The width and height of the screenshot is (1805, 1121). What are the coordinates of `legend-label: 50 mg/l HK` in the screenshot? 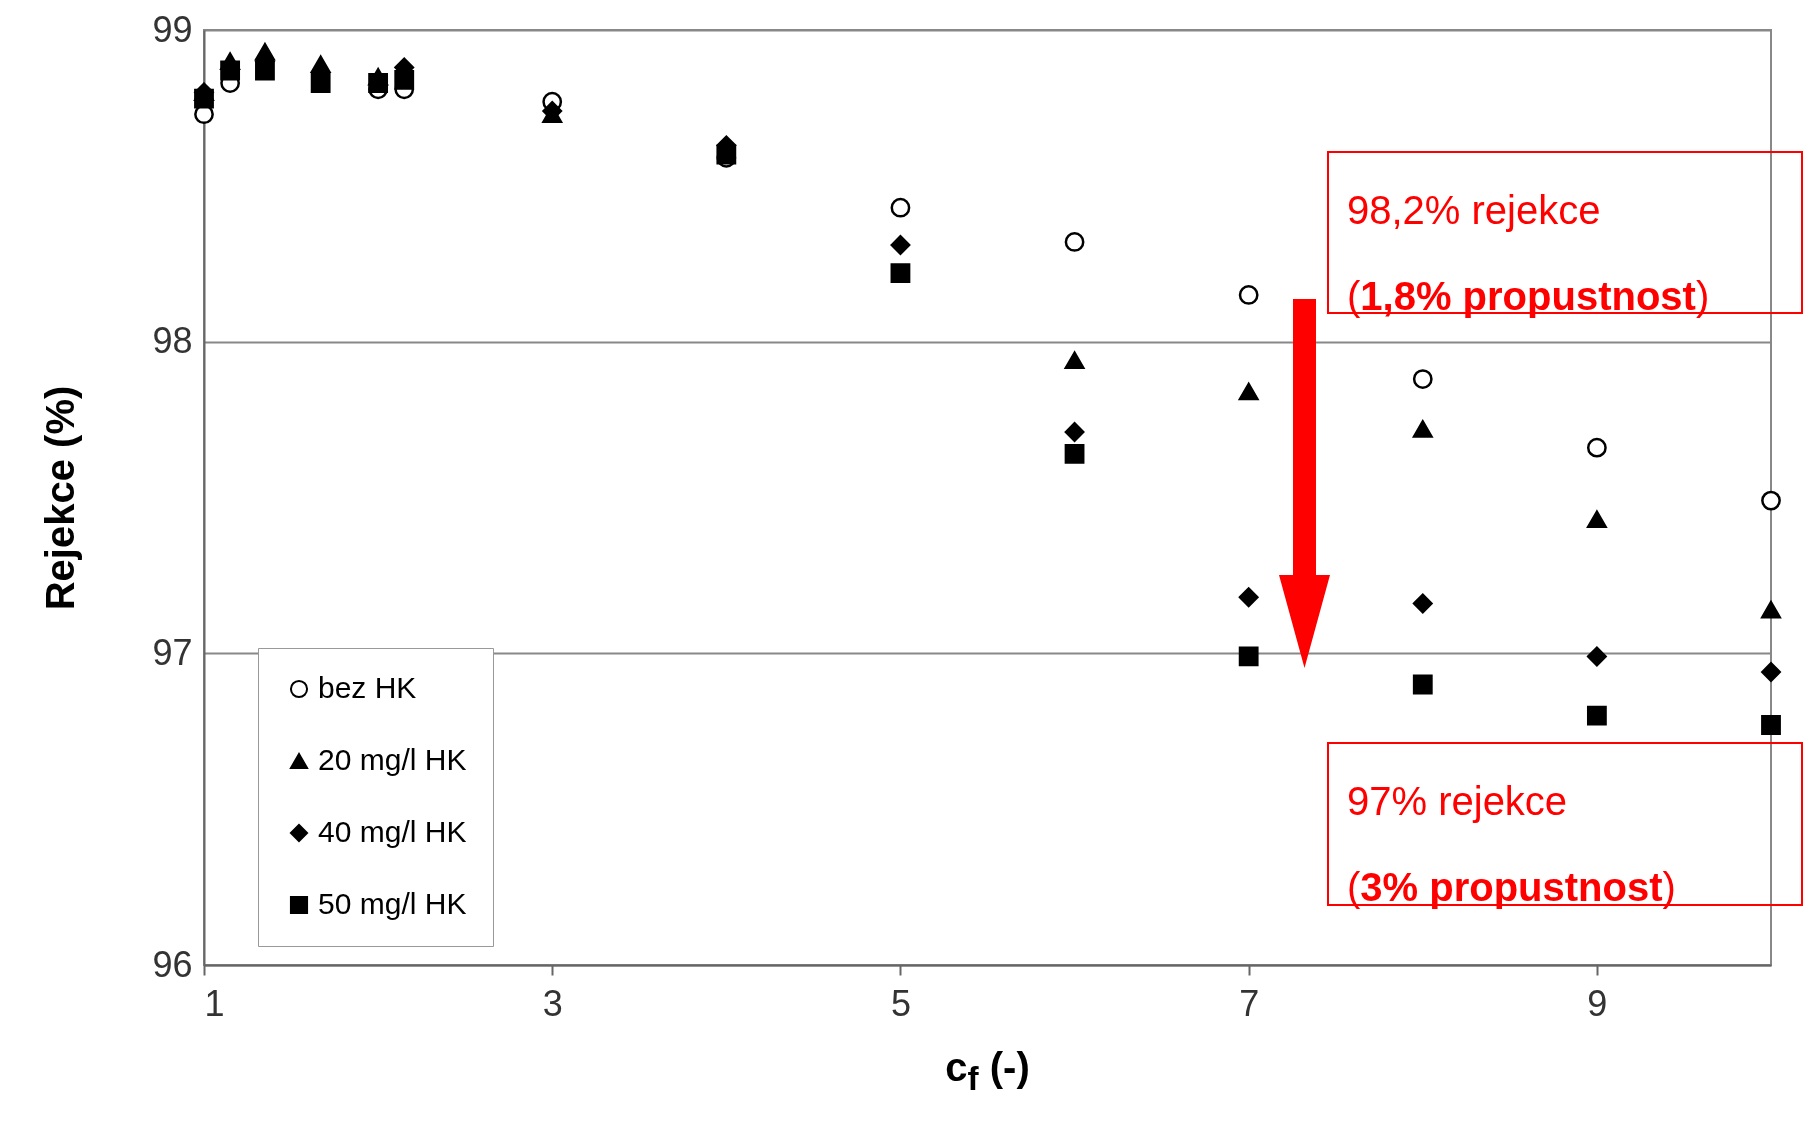 It's located at (392, 903).